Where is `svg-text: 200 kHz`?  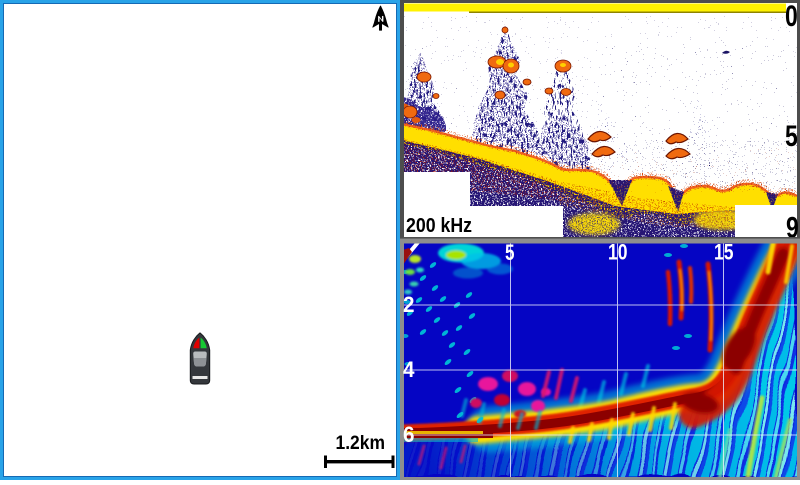
svg-text: 200 kHz is located at coordinates (439, 226).